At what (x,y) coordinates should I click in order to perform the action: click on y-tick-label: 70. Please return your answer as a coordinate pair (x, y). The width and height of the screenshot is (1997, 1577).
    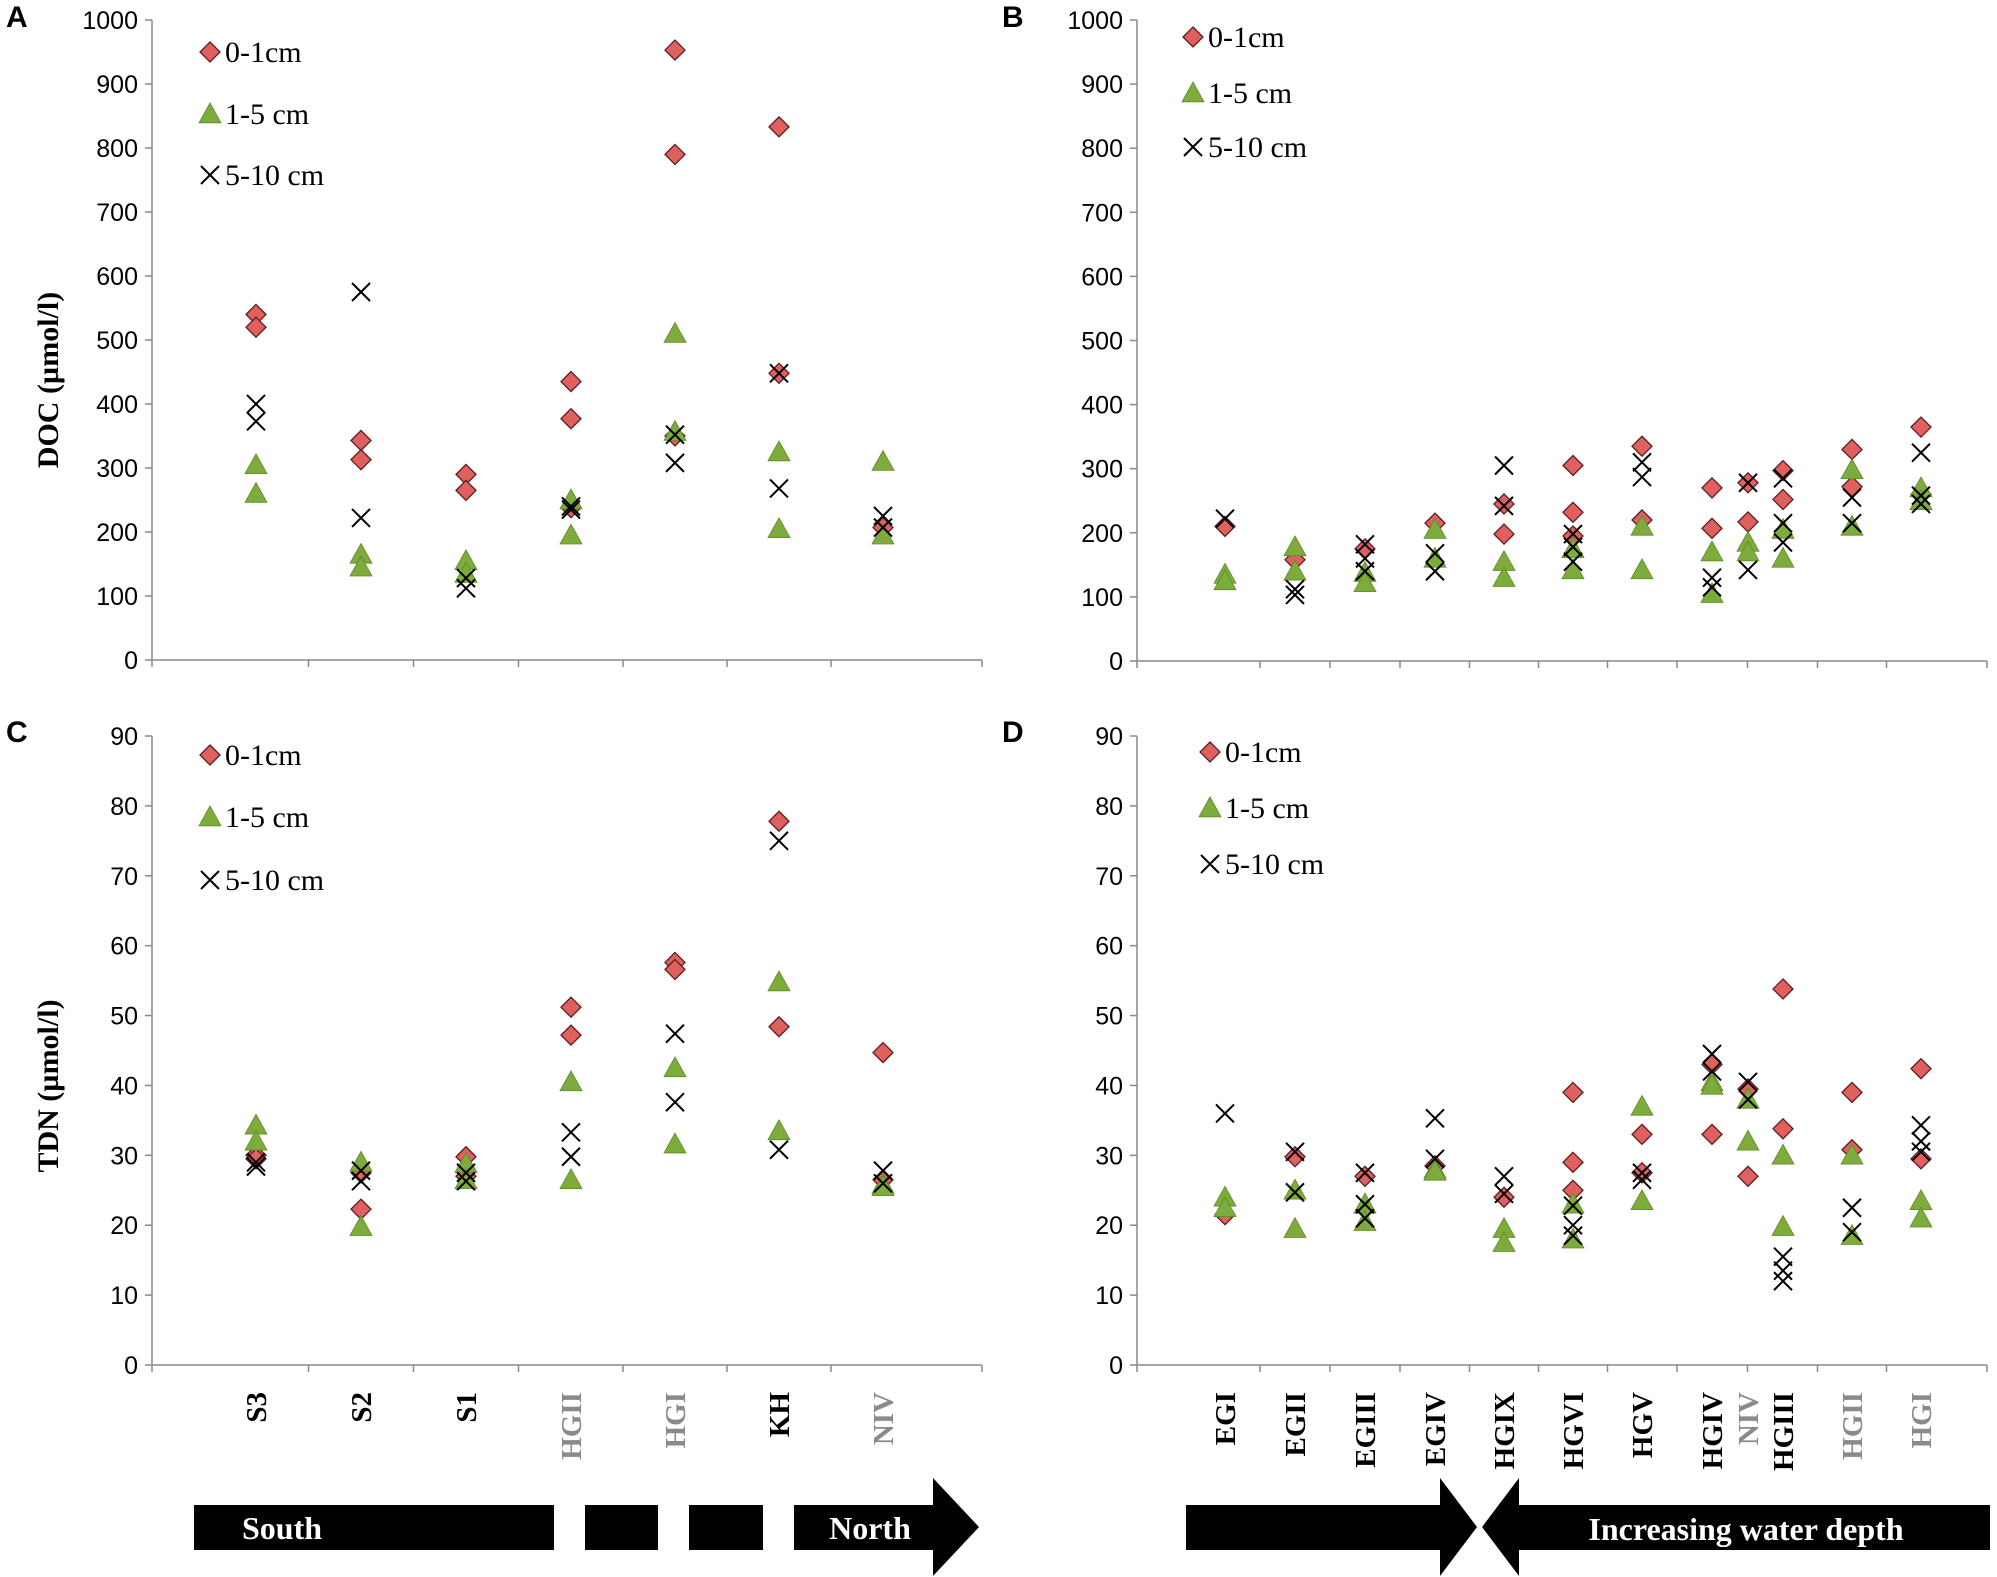
    Looking at the image, I should click on (1109, 877).